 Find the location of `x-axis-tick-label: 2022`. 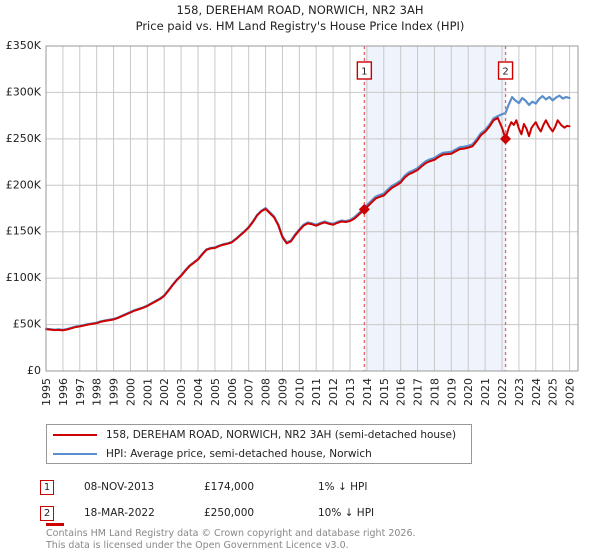

x-axis-tick-label: 2022 is located at coordinates (502, 392).